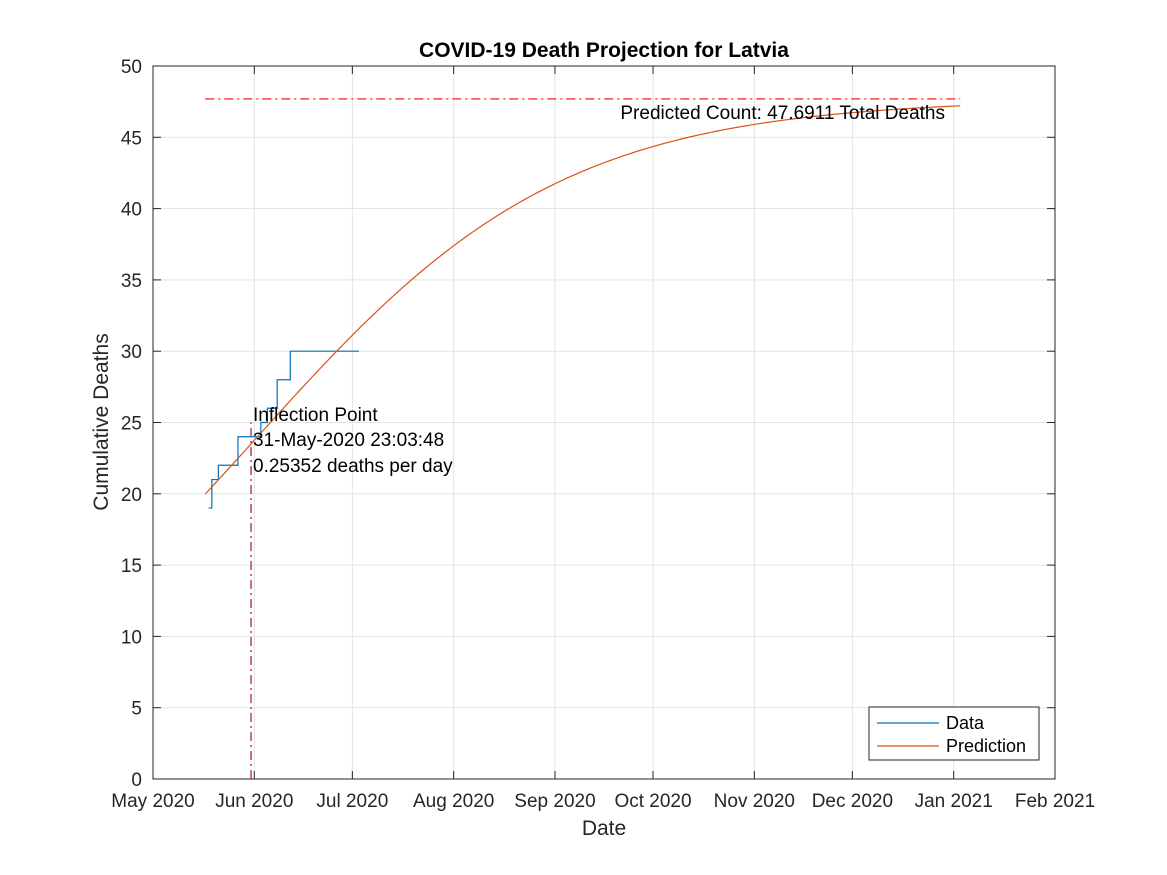 The width and height of the screenshot is (1167, 875). What do you see at coordinates (754, 801) in the screenshot?
I see `x-tick-label: Nov 2020` at bounding box center [754, 801].